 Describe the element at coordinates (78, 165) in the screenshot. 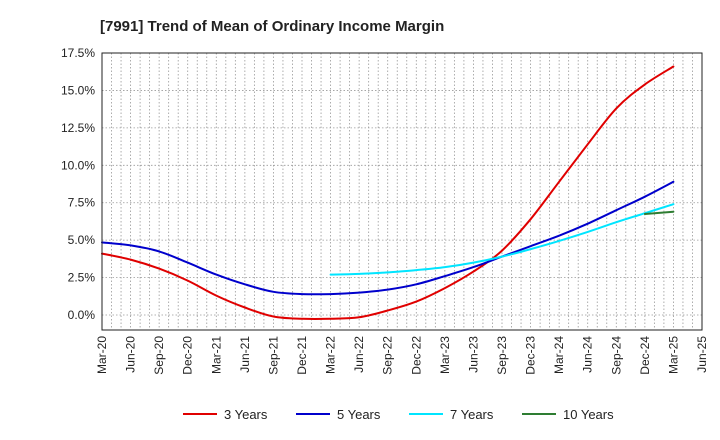

I see `y-tick-label: 10.0%` at that location.